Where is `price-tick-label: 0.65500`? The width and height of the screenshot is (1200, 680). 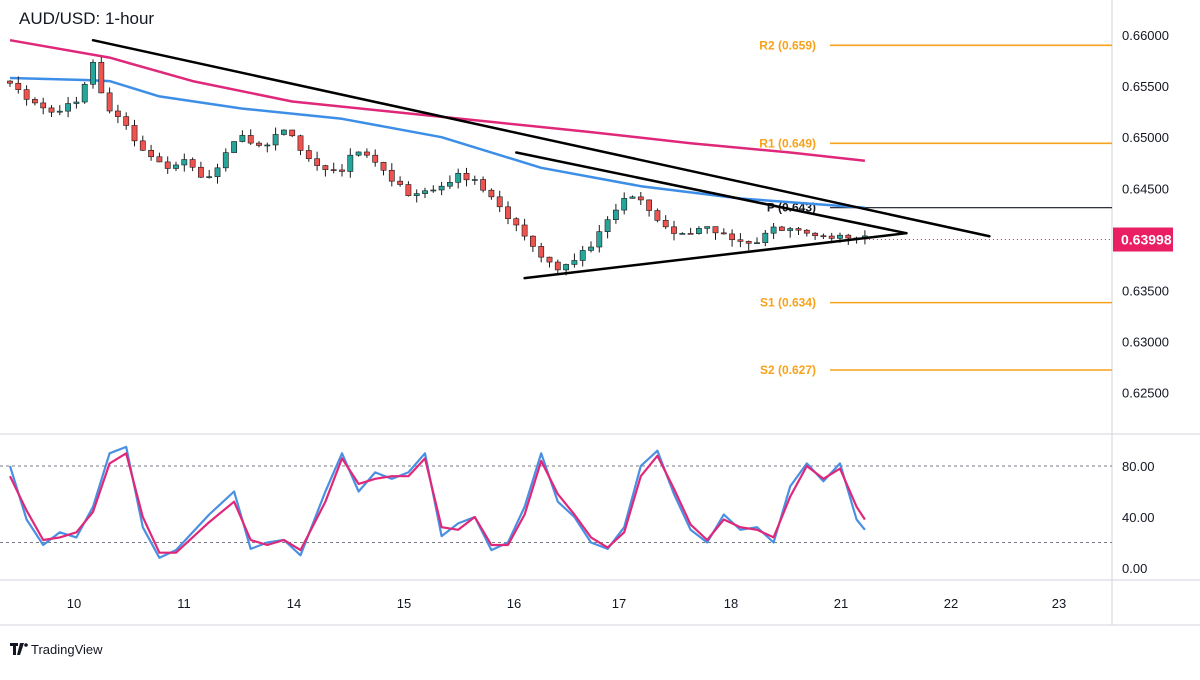
price-tick-label: 0.65500 is located at coordinates (1145, 86).